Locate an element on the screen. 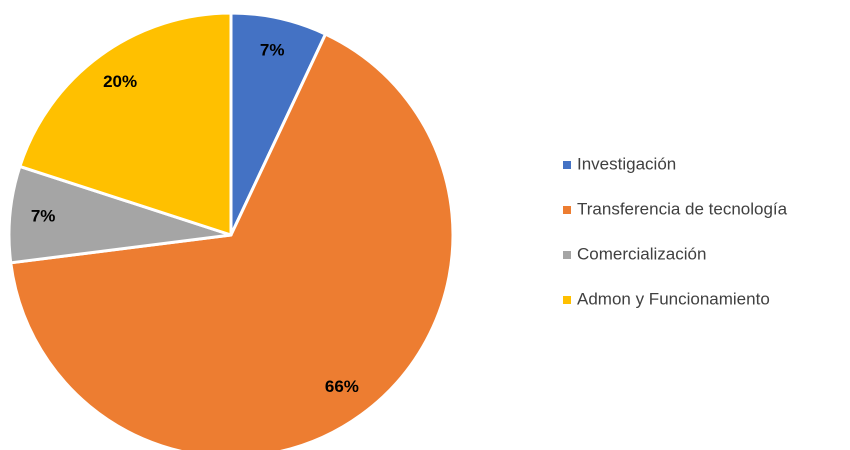  data-label: 66% is located at coordinates (342, 386).